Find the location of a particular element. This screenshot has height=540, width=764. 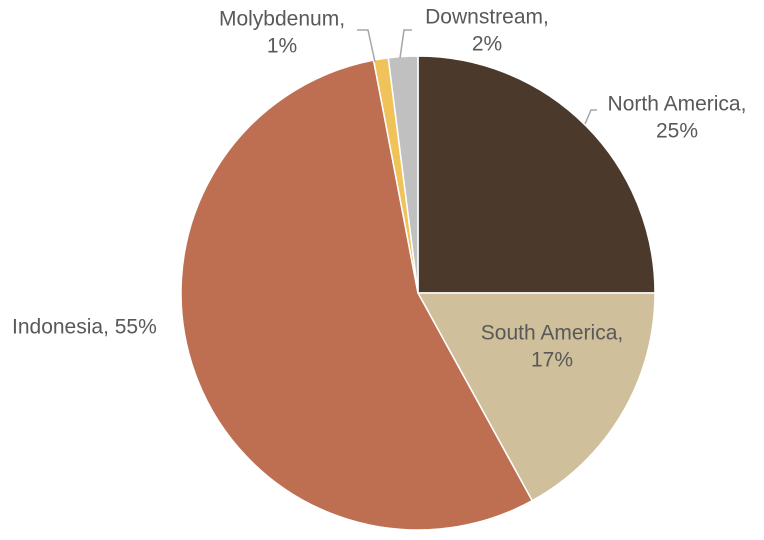

data-label: Molybdenum, is located at coordinates (282, 19).